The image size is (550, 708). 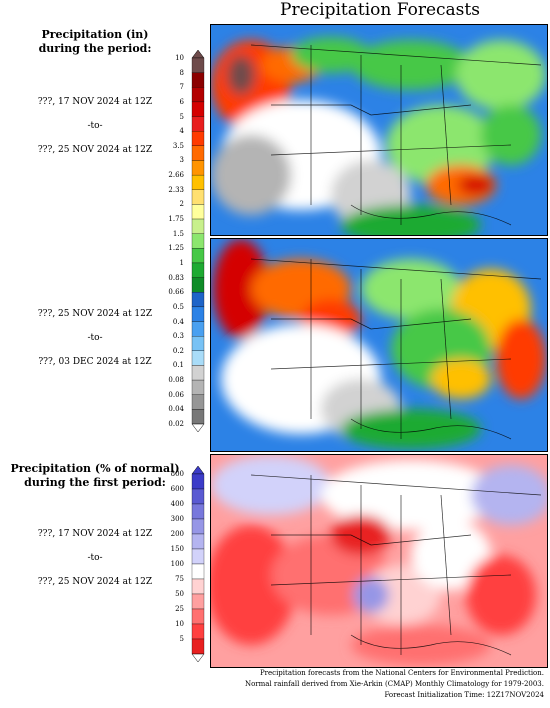 What do you see at coordinates (178, 336) in the screenshot?
I see `colorbar-tick-label: 0.3` at bounding box center [178, 336].